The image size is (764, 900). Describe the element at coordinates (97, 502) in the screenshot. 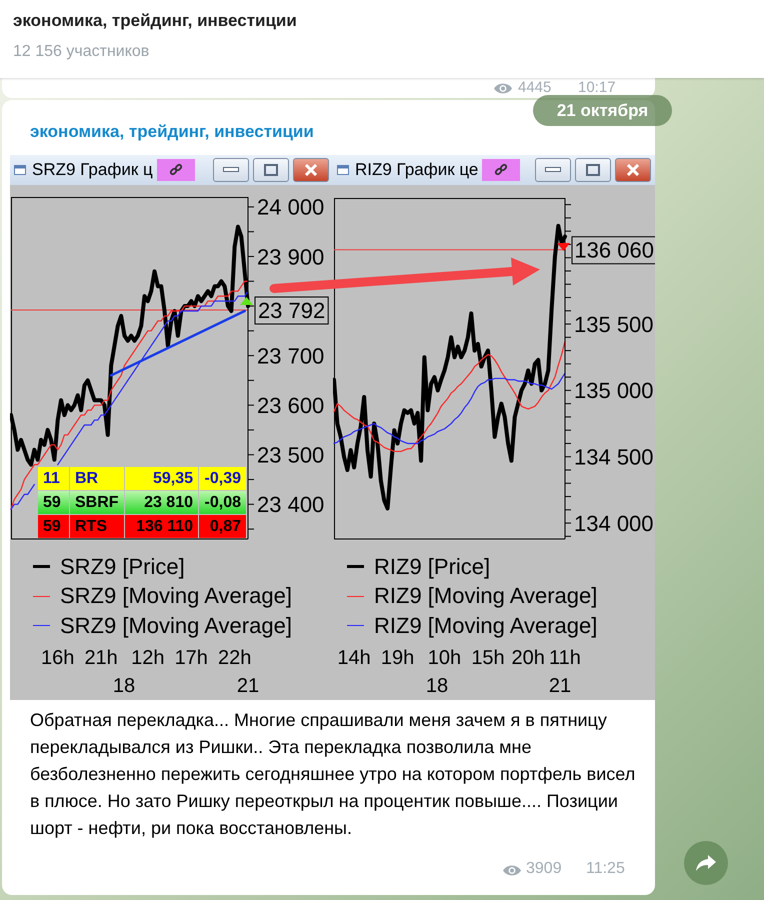

I see `annotation: SBRF` at that location.